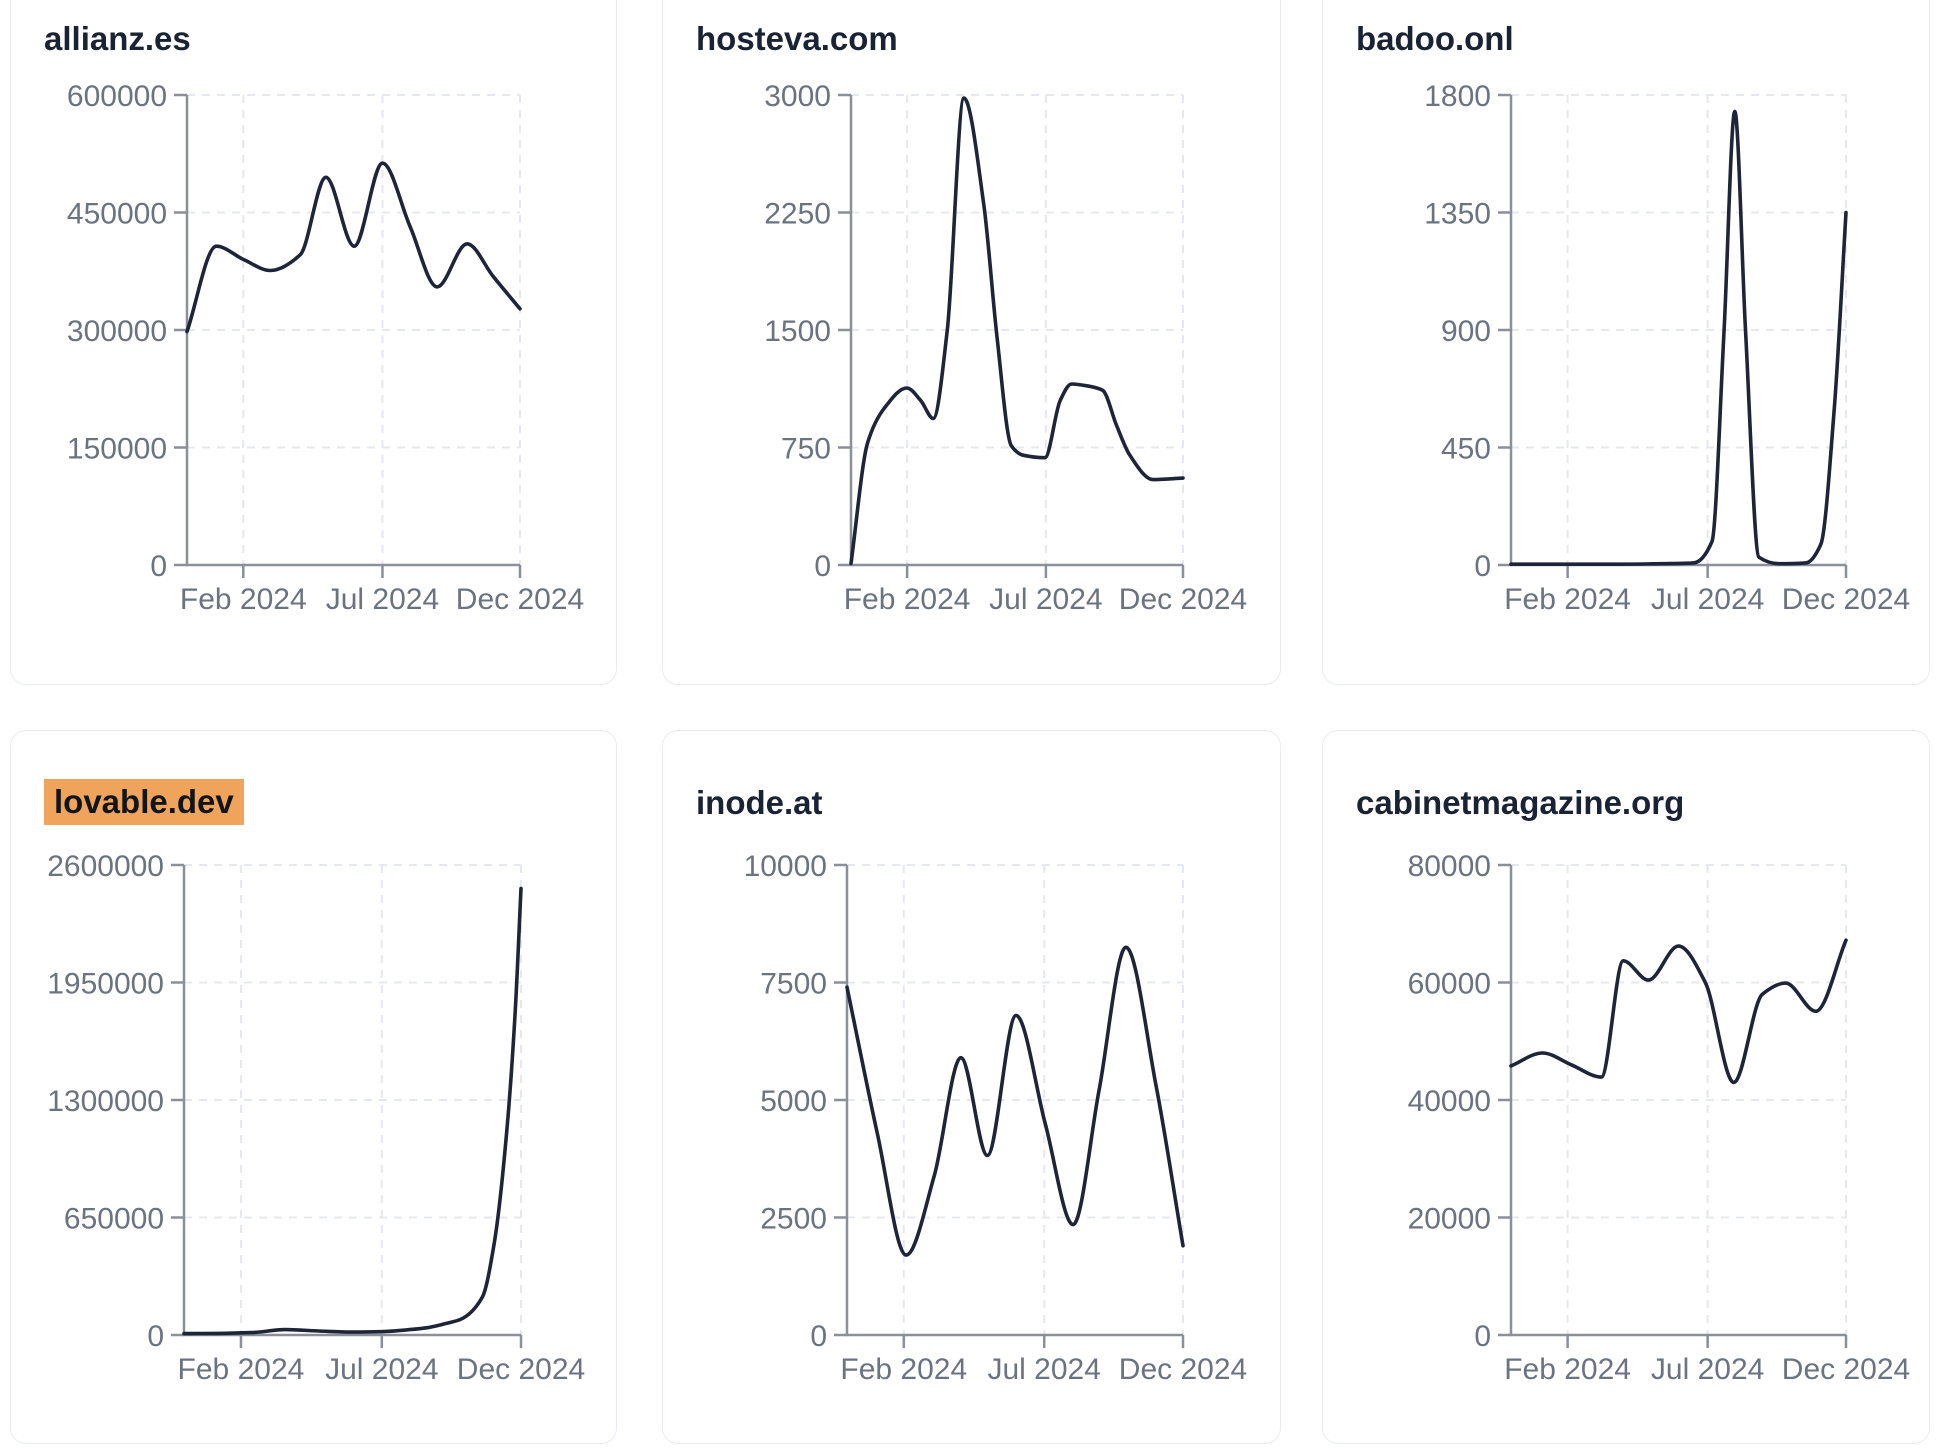  Describe the element at coordinates (1457, 214) in the screenshot. I see `y-tick-label: 1350` at that location.